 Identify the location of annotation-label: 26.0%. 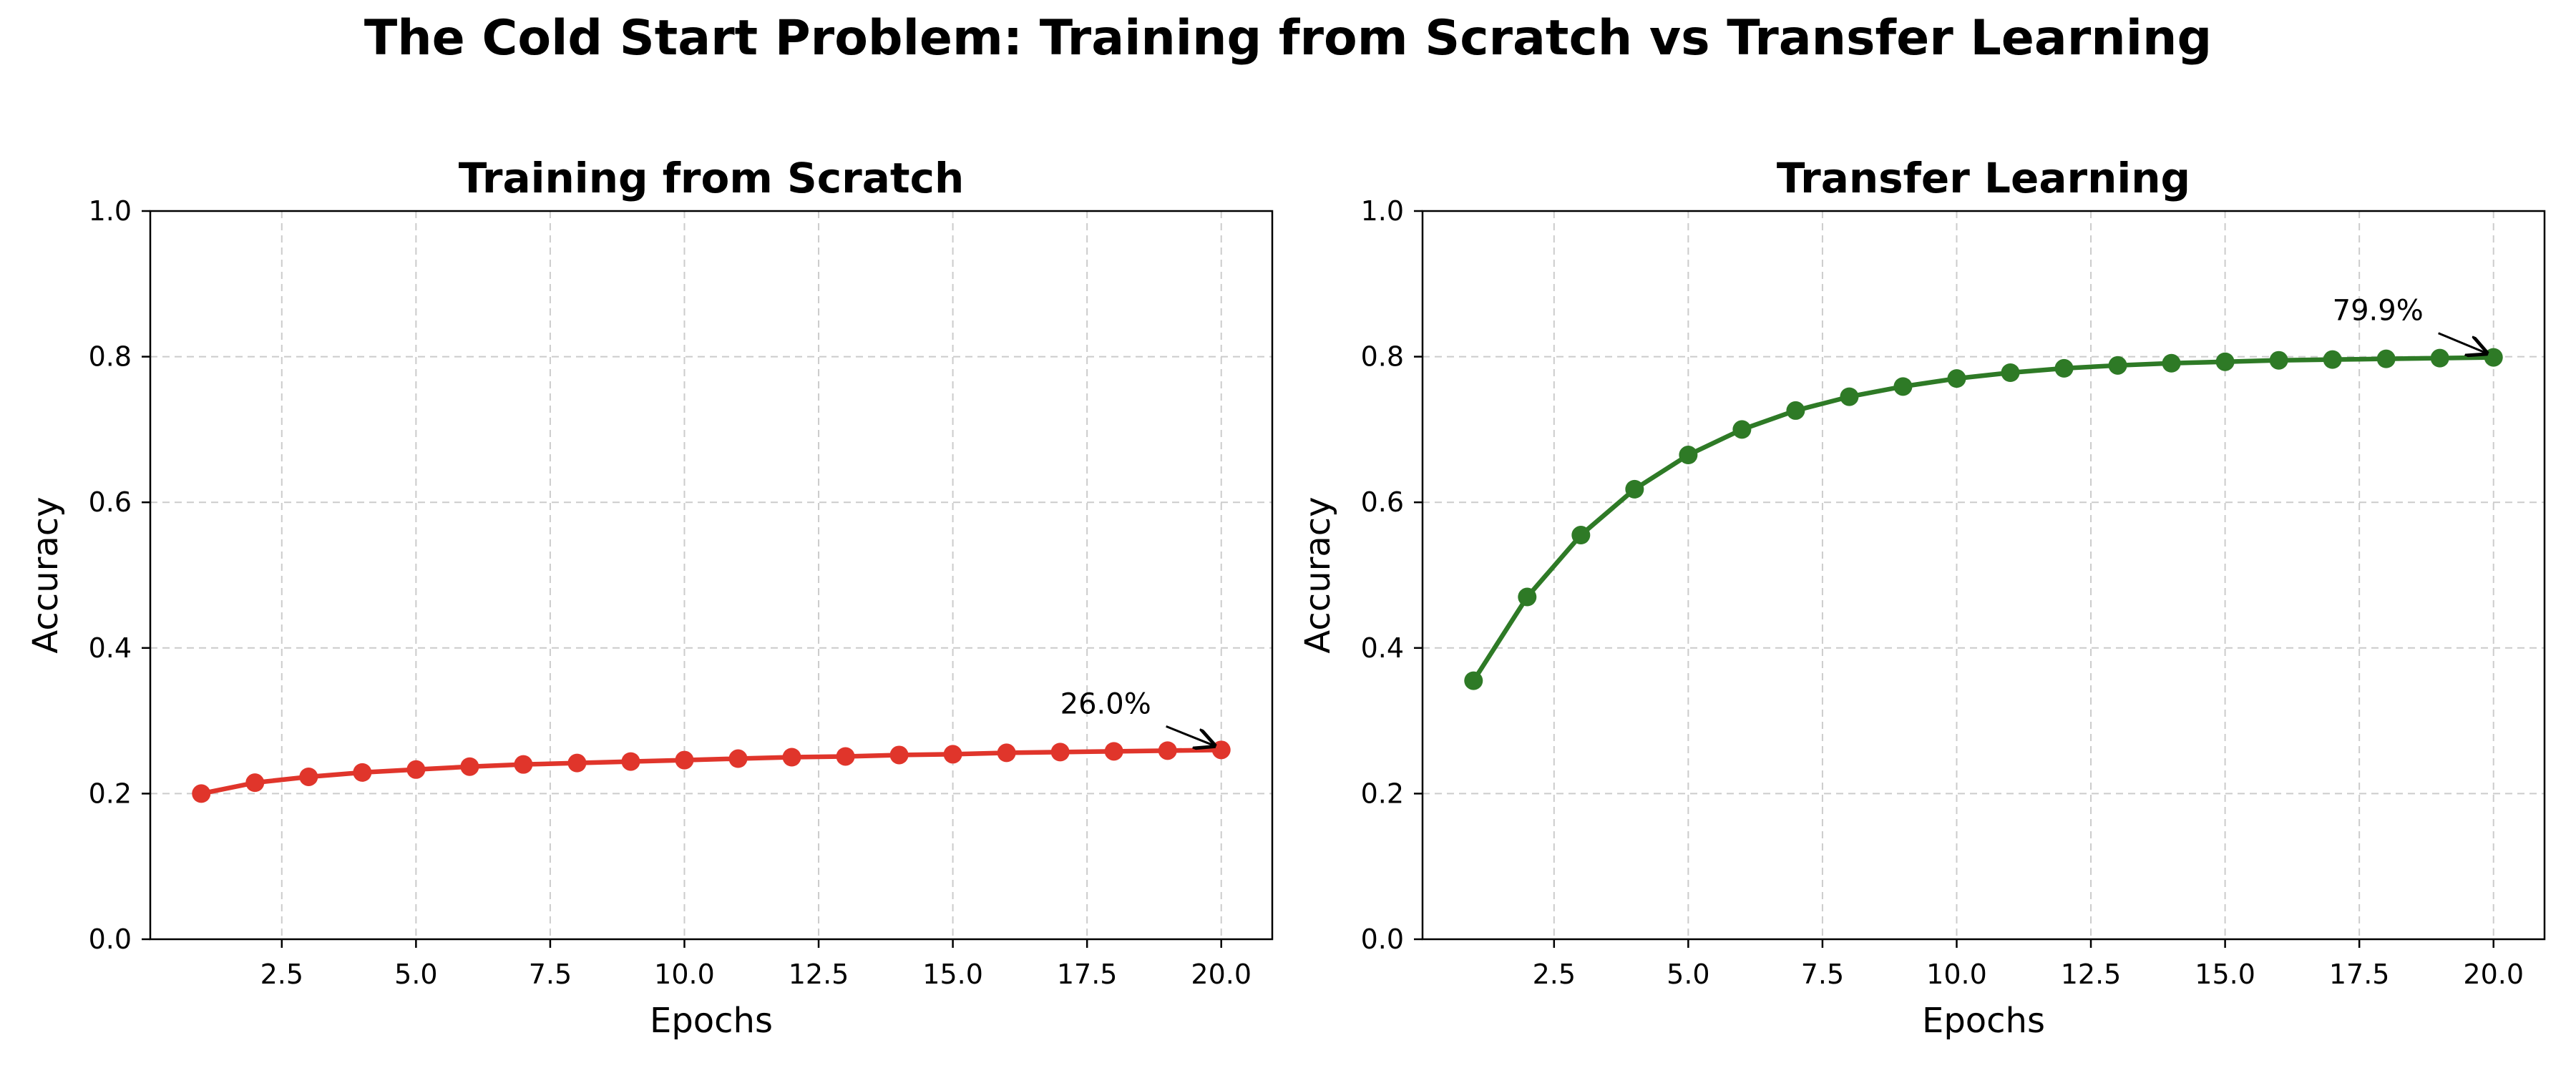
(1105, 703).